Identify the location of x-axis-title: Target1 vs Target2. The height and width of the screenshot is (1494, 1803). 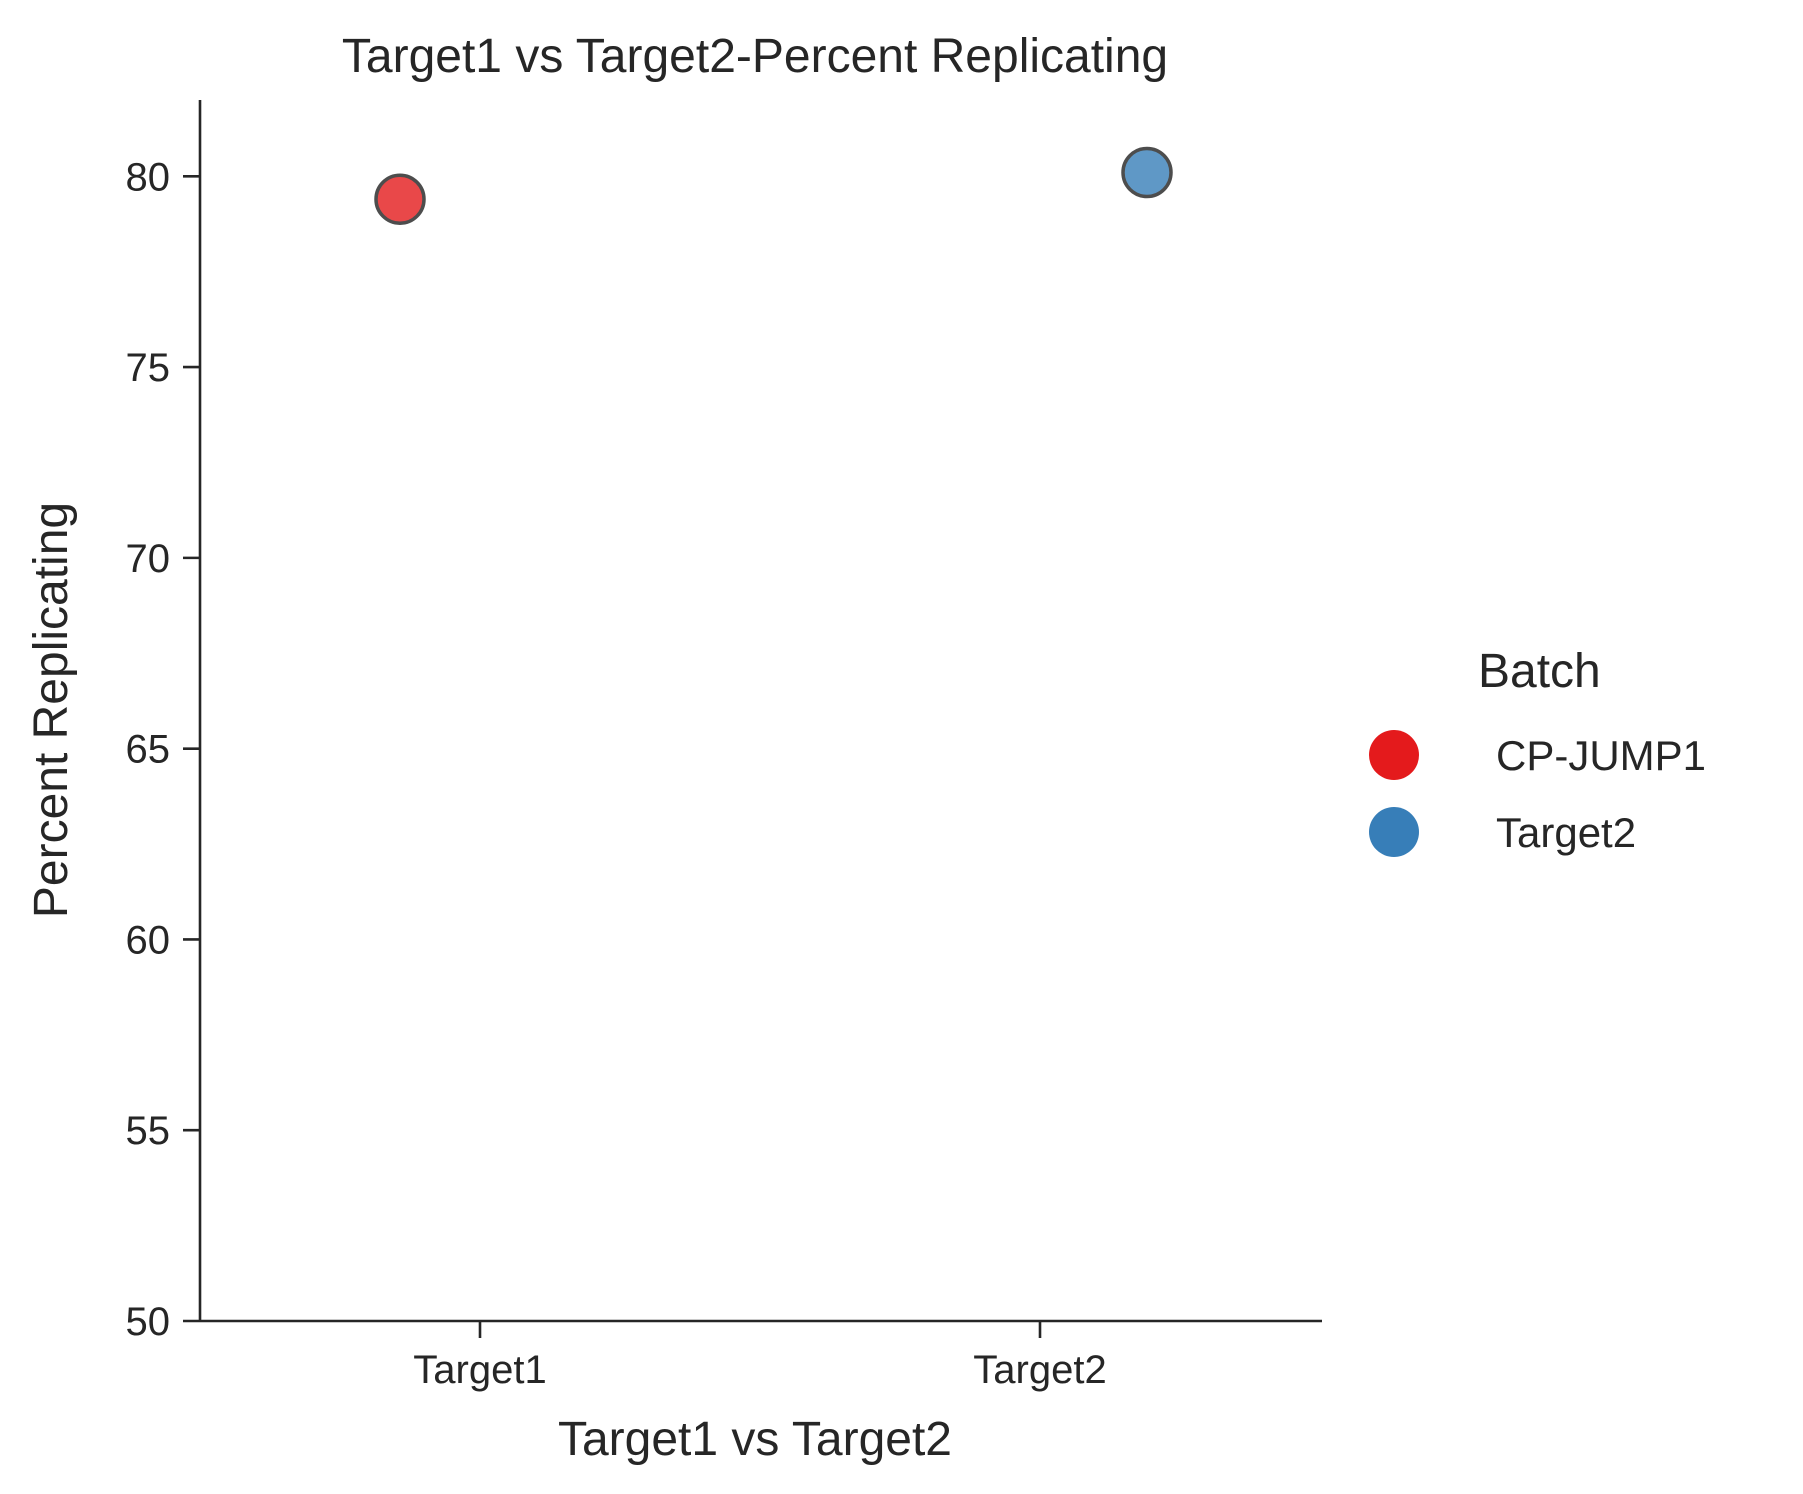
(755, 1439).